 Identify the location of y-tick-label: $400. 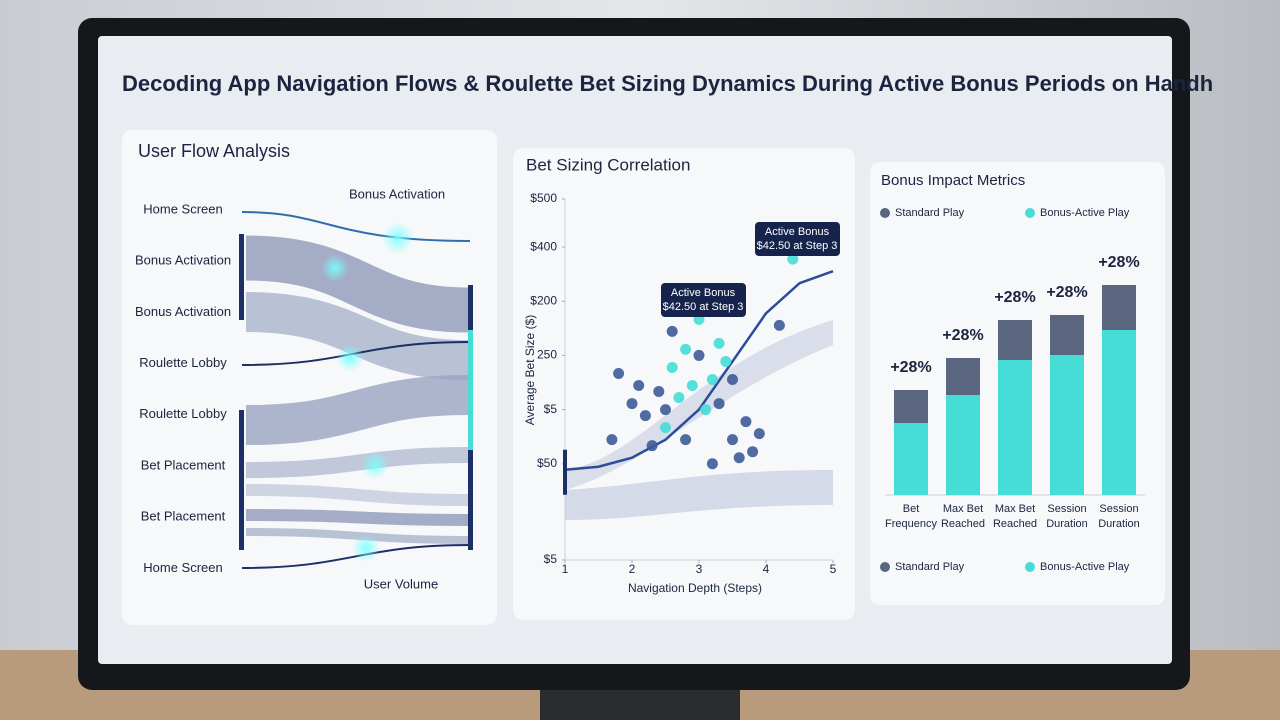
(543, 246).